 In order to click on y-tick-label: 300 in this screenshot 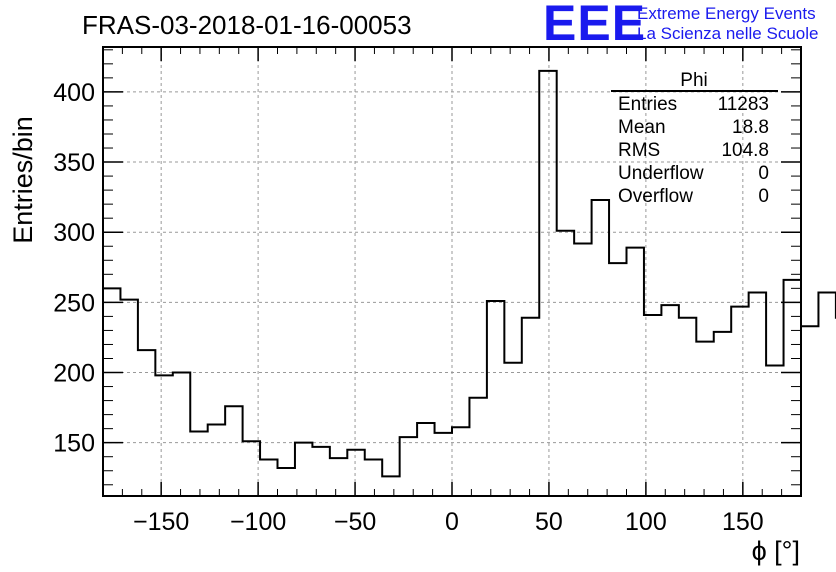, I will do `click(74, 233)`.